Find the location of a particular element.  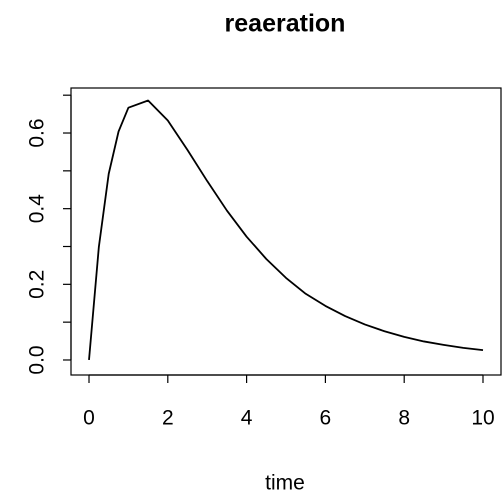

y-tick-label: 0.4 is located at coordinates (37, 209).